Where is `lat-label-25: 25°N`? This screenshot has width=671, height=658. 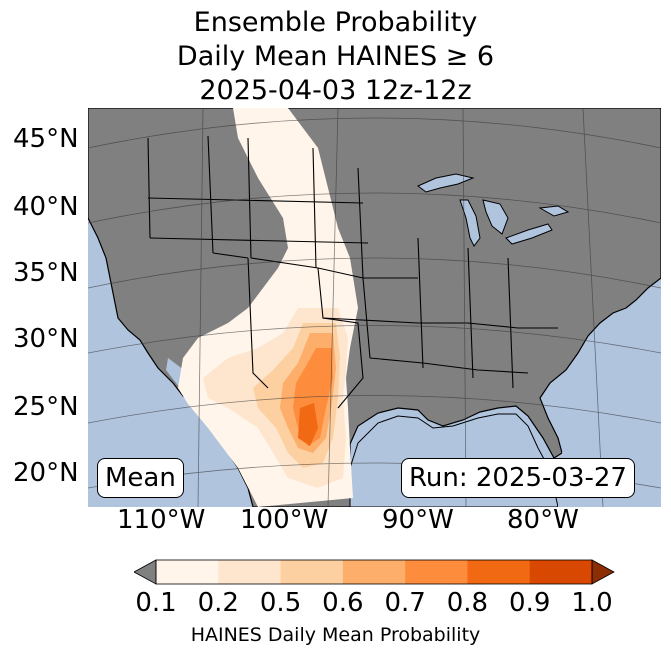
lat-label-25: 25°N is located at coordinates (46, 407).